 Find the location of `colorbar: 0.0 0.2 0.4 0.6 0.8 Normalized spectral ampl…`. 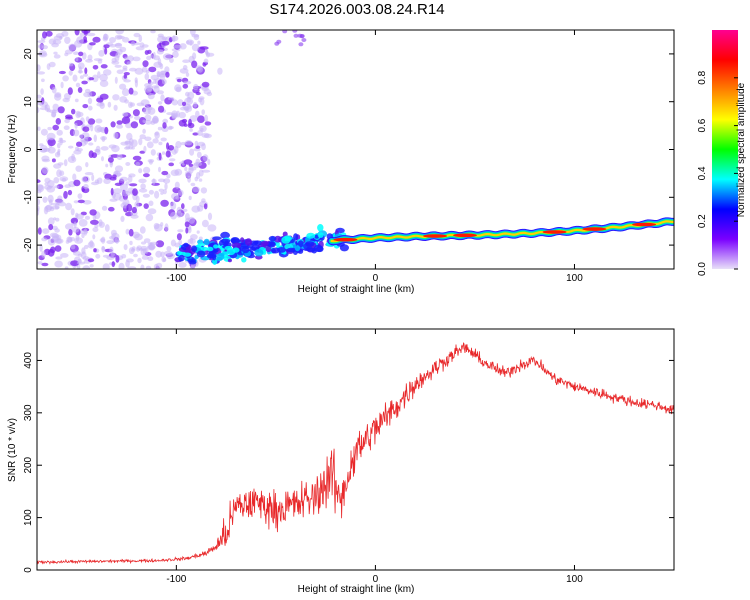

colorbar: 0.0 0.2 0.4 0.6 0.8 Normalized spectral ampl… is located at coordinates (722, 153).